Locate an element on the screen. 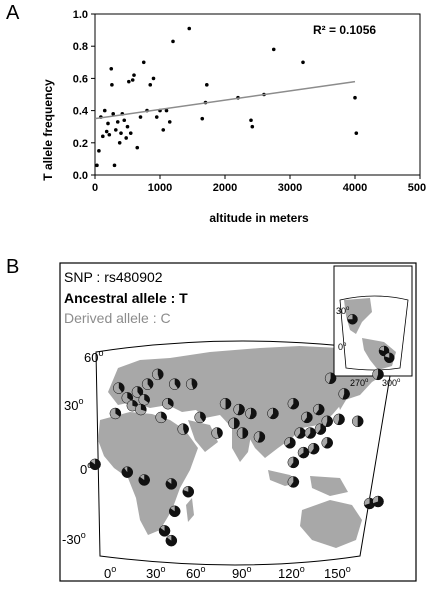 This screenshot has width=426, height=589. africa-land is located at coordinates (148, 473).